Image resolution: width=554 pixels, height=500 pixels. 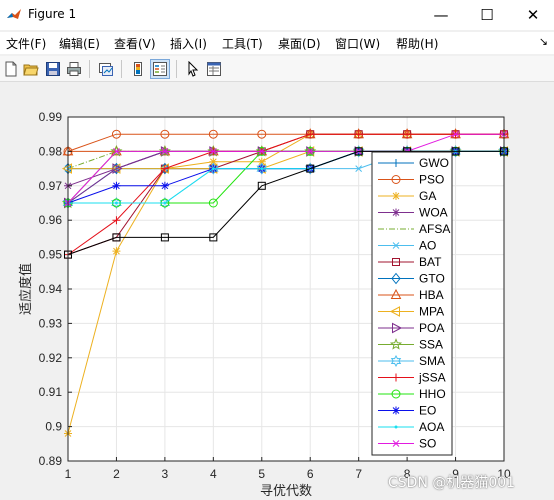 I want to click on x-tick-label: 9, so click(x=455, y=474).